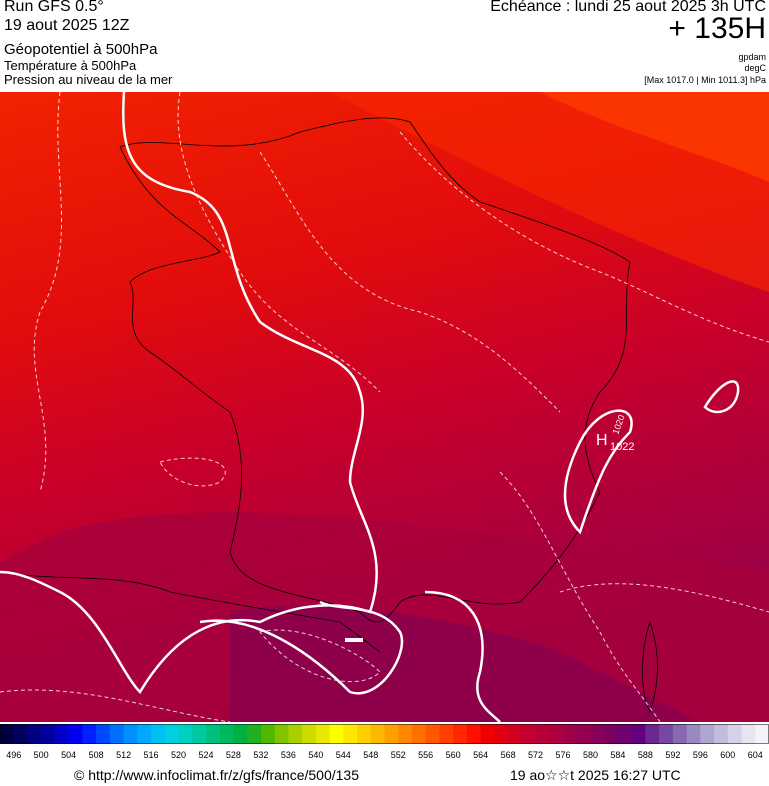  I want to click on valid-time: Echéance : lundi 25 aout 2025 3h UTC, so click(628, 7).